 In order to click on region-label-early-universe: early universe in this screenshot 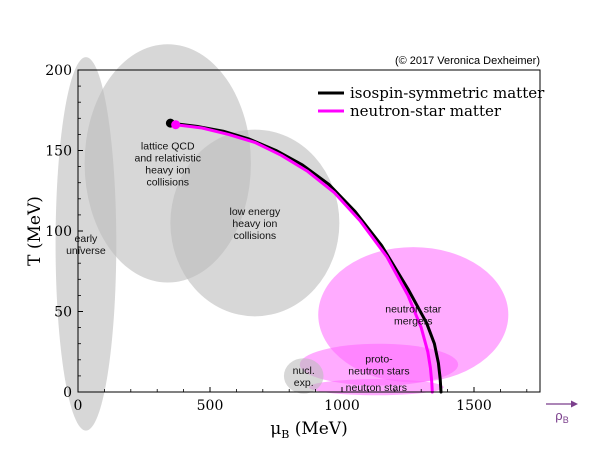, I will do `click(86, 245)`.